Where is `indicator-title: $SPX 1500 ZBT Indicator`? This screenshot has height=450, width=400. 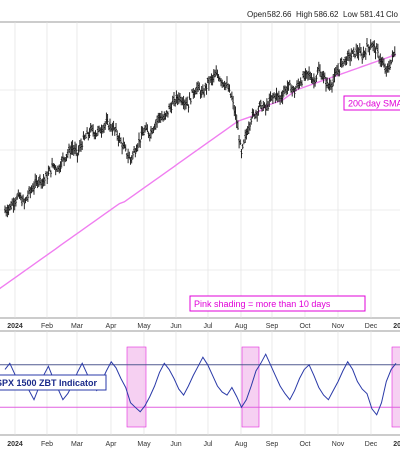
indicator-title: $SPX 1500 ZBT Indicator is located at coordinates (53, 382).